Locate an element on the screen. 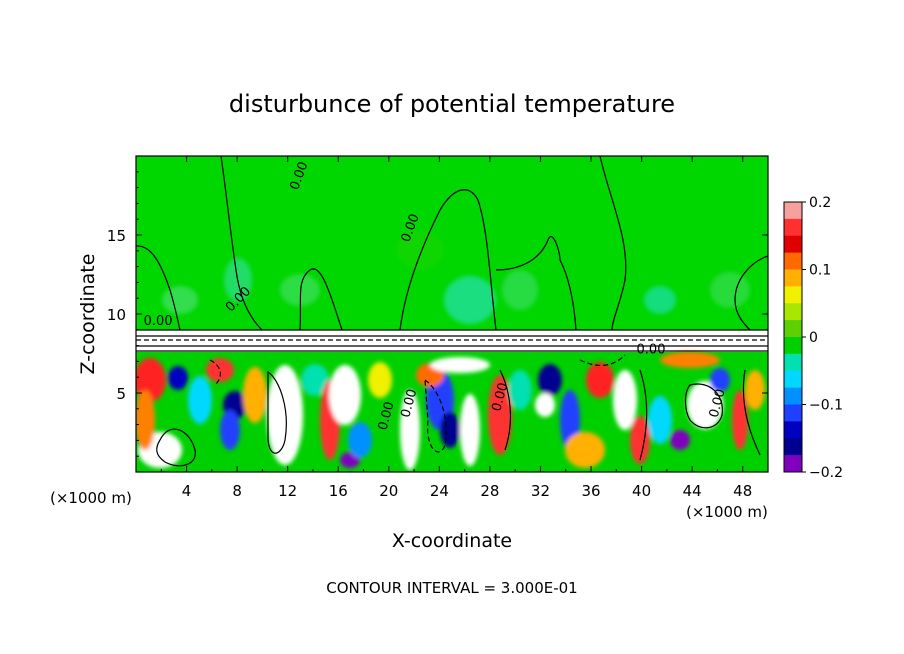 The image size is (904, 654). colorbar-tick-label: −0.2 is located at coordinates (826, 473).